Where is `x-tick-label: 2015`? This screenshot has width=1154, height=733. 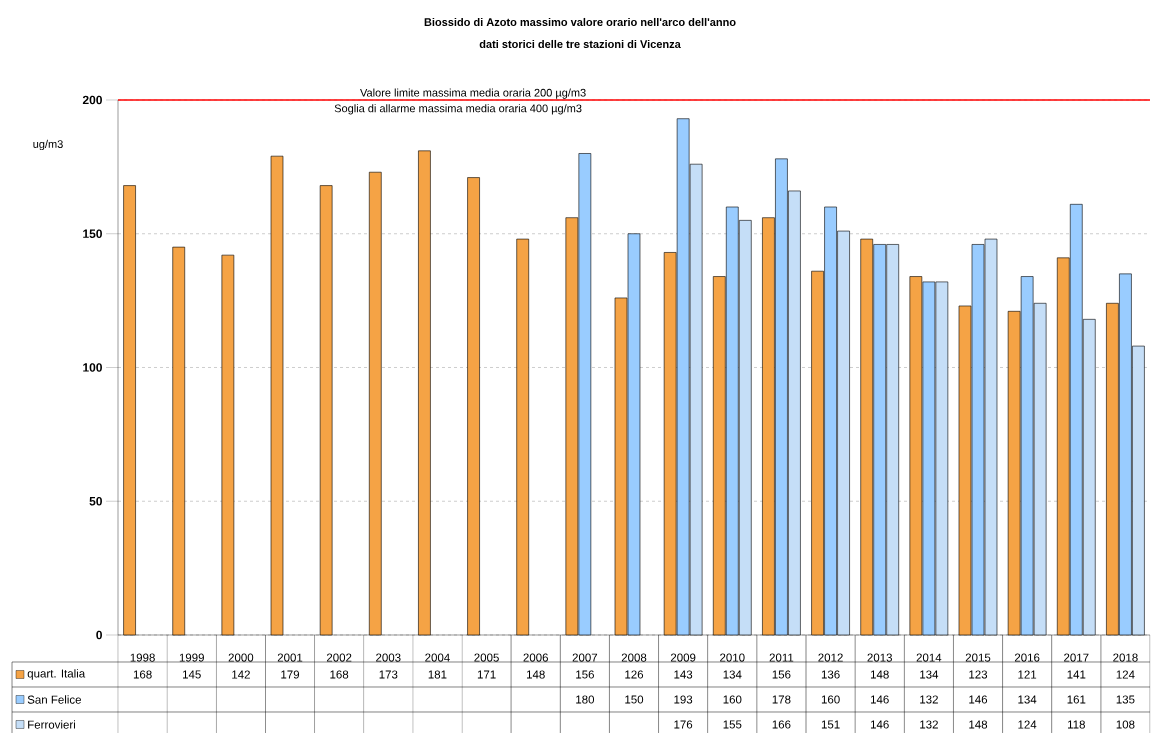
x-tick-label: 2015 is located at coordinates (978, 657).